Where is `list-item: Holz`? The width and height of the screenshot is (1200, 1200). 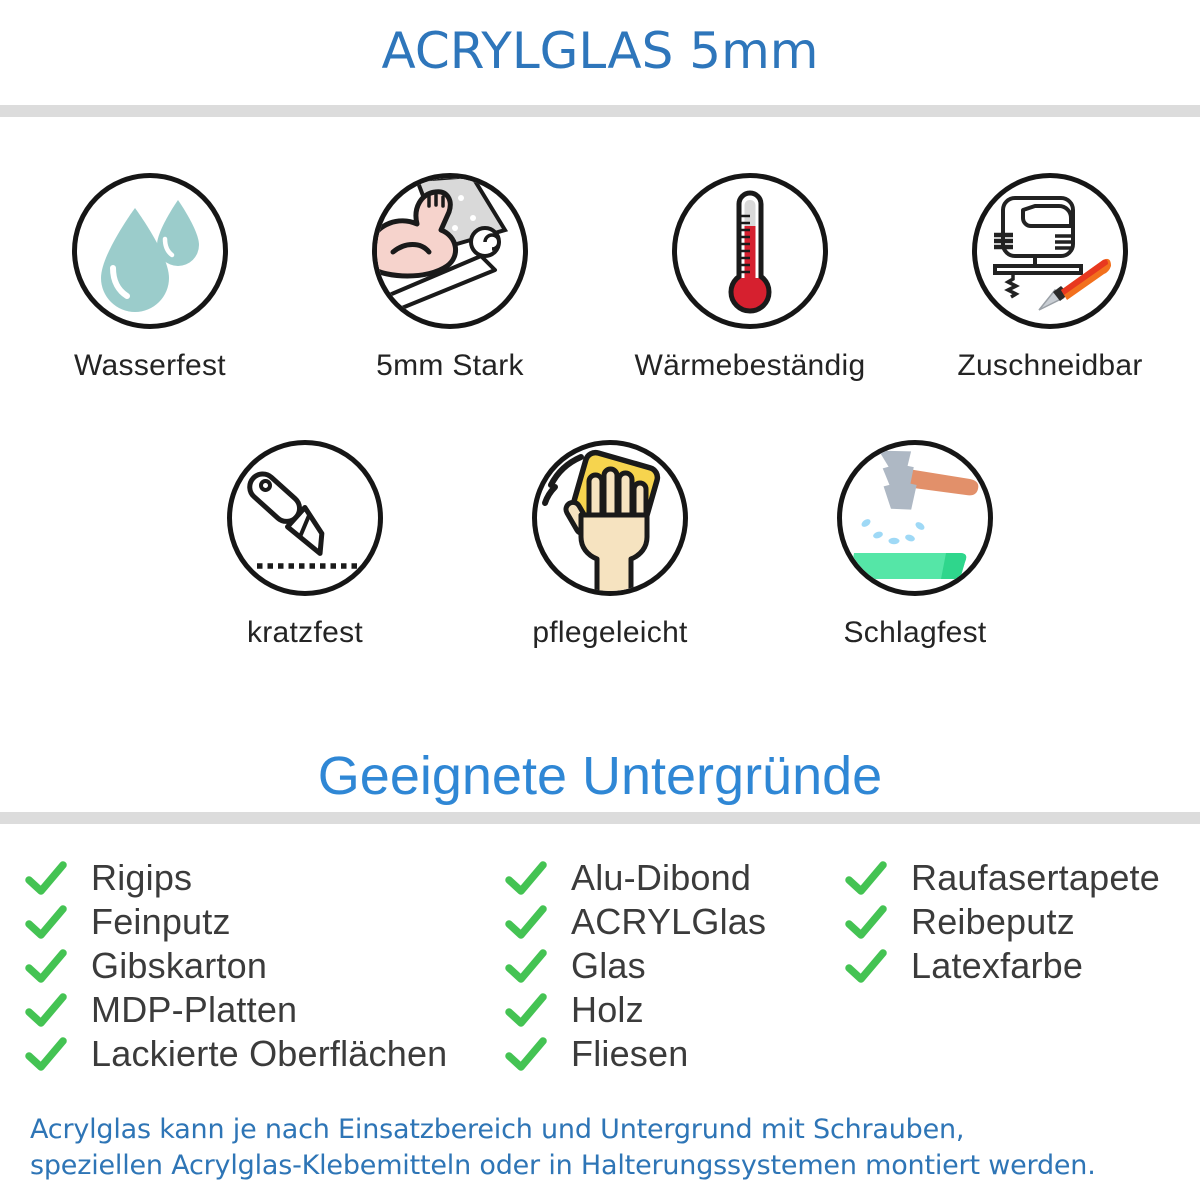
list-item: Holz is located at coordinates (675, 1010).